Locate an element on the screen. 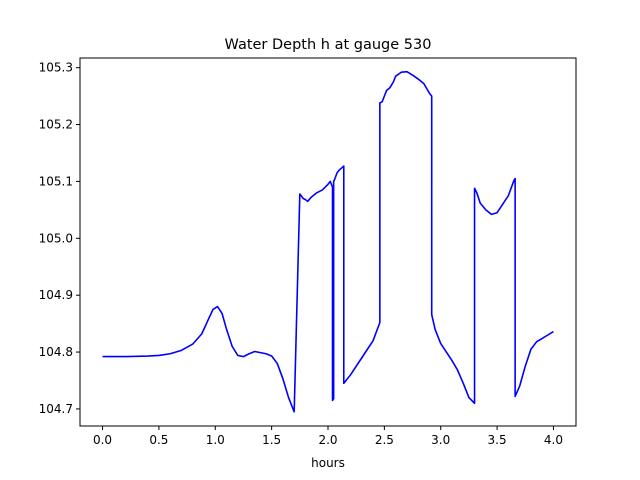 The image size is (640, 480). x-tick-label: 1.0 is located at coordinates (215, 440).